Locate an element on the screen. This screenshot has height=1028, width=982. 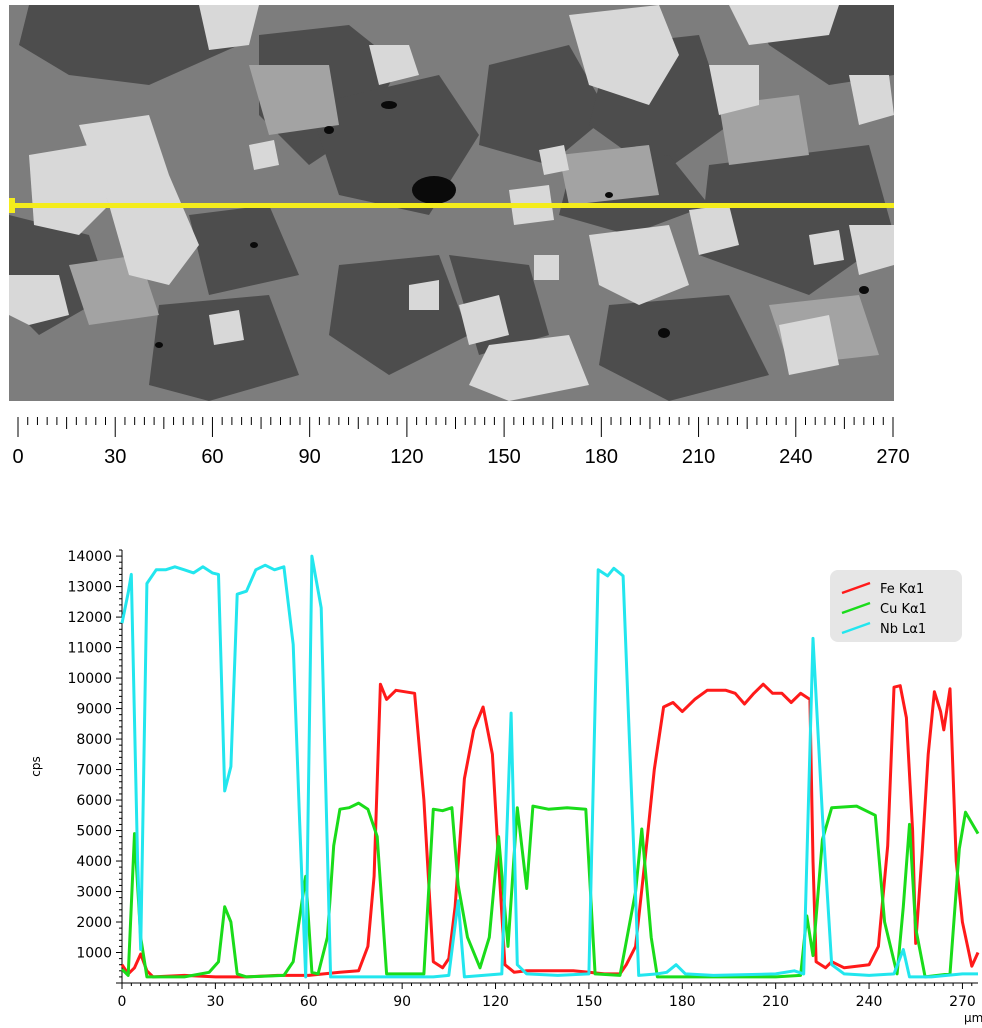
y-tick-label: 4000 is located at coordinates (94, 862).